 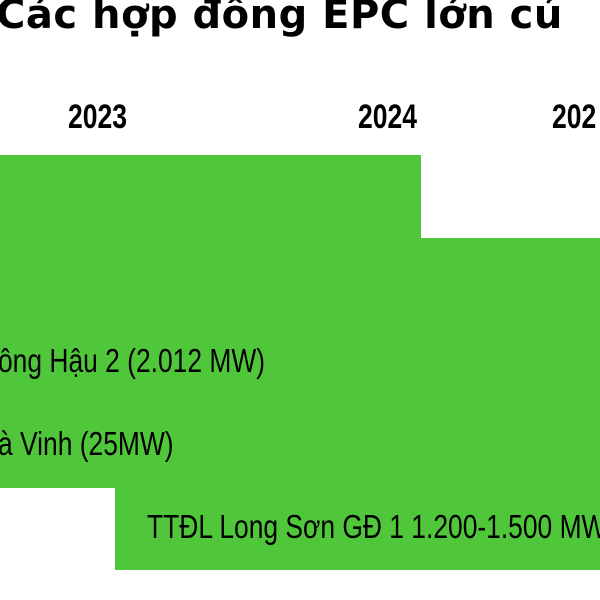 I want to click on gantt-bar-label: à Vinh (25MW), so click(x=87, y=443).